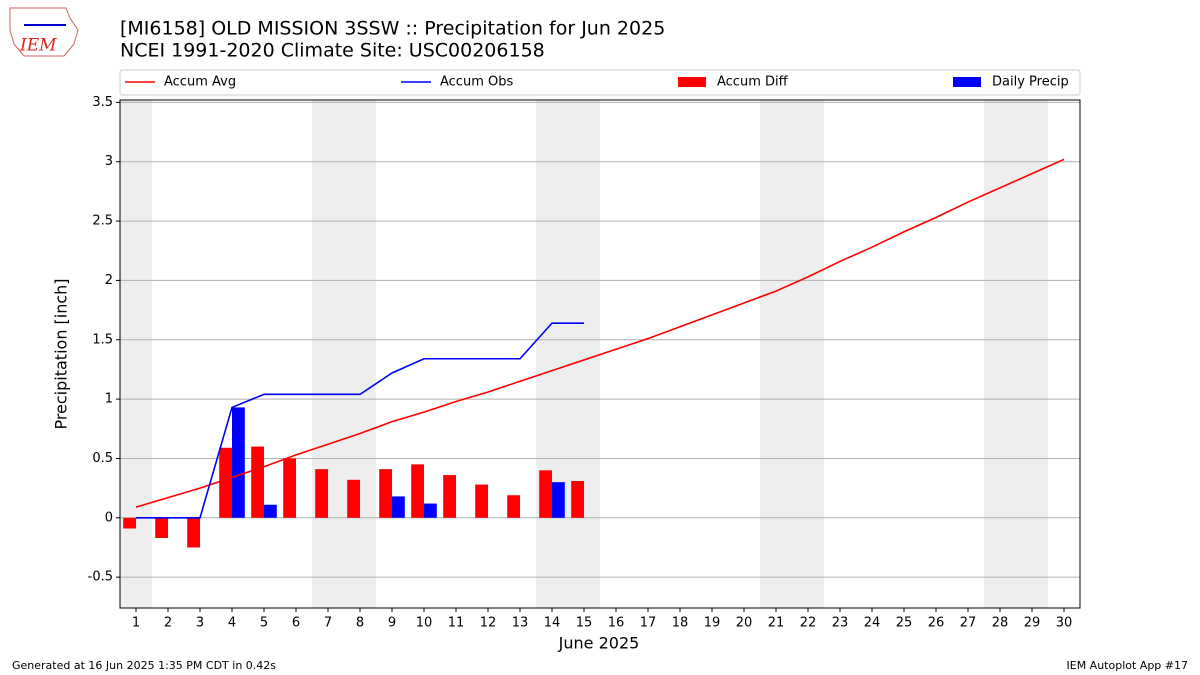 This screenshot has width=1200, height=675. I want to click on x-tick-label: 22, so click(808, 623).